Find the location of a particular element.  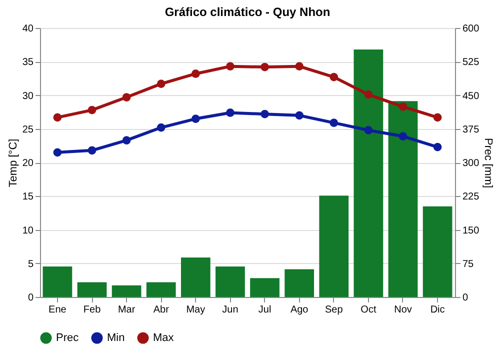

y2-tick-label: 450 is located at coordinates (471, 96).